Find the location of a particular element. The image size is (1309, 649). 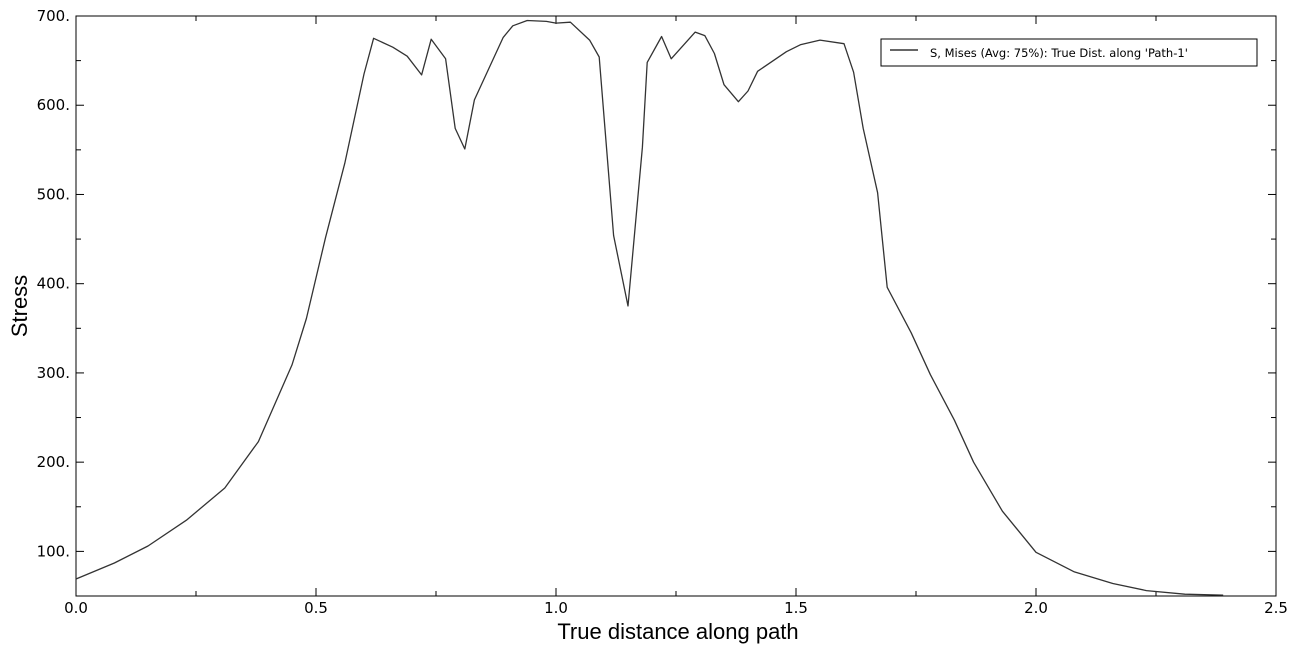

x-tick-label: 1.5 is located at coordinates (796, 608).